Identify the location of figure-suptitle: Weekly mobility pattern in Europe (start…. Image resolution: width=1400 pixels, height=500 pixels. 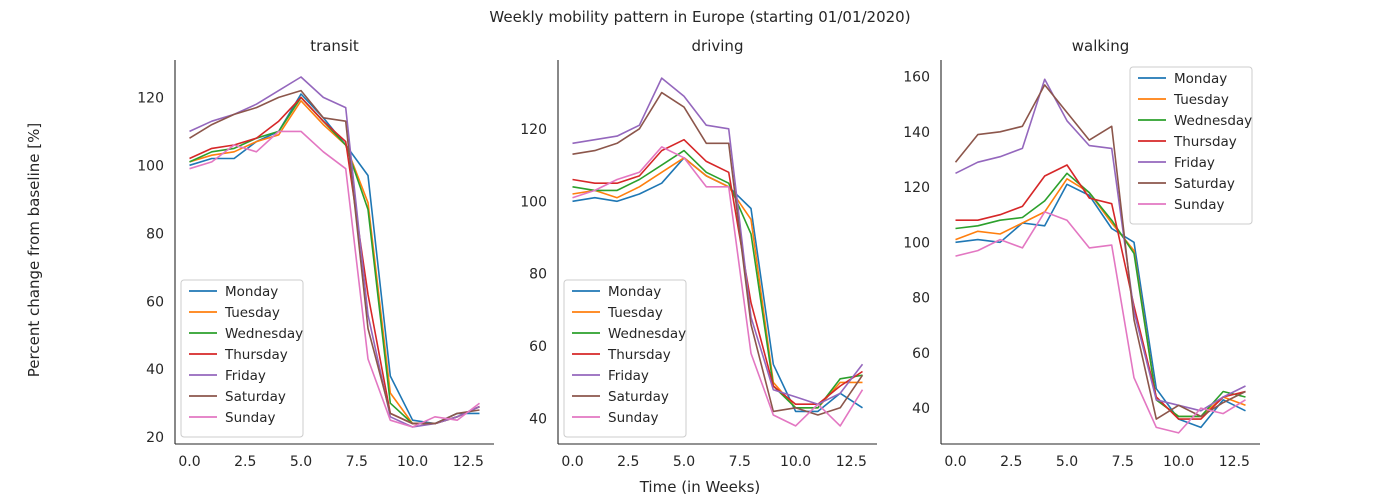
(699, 17).